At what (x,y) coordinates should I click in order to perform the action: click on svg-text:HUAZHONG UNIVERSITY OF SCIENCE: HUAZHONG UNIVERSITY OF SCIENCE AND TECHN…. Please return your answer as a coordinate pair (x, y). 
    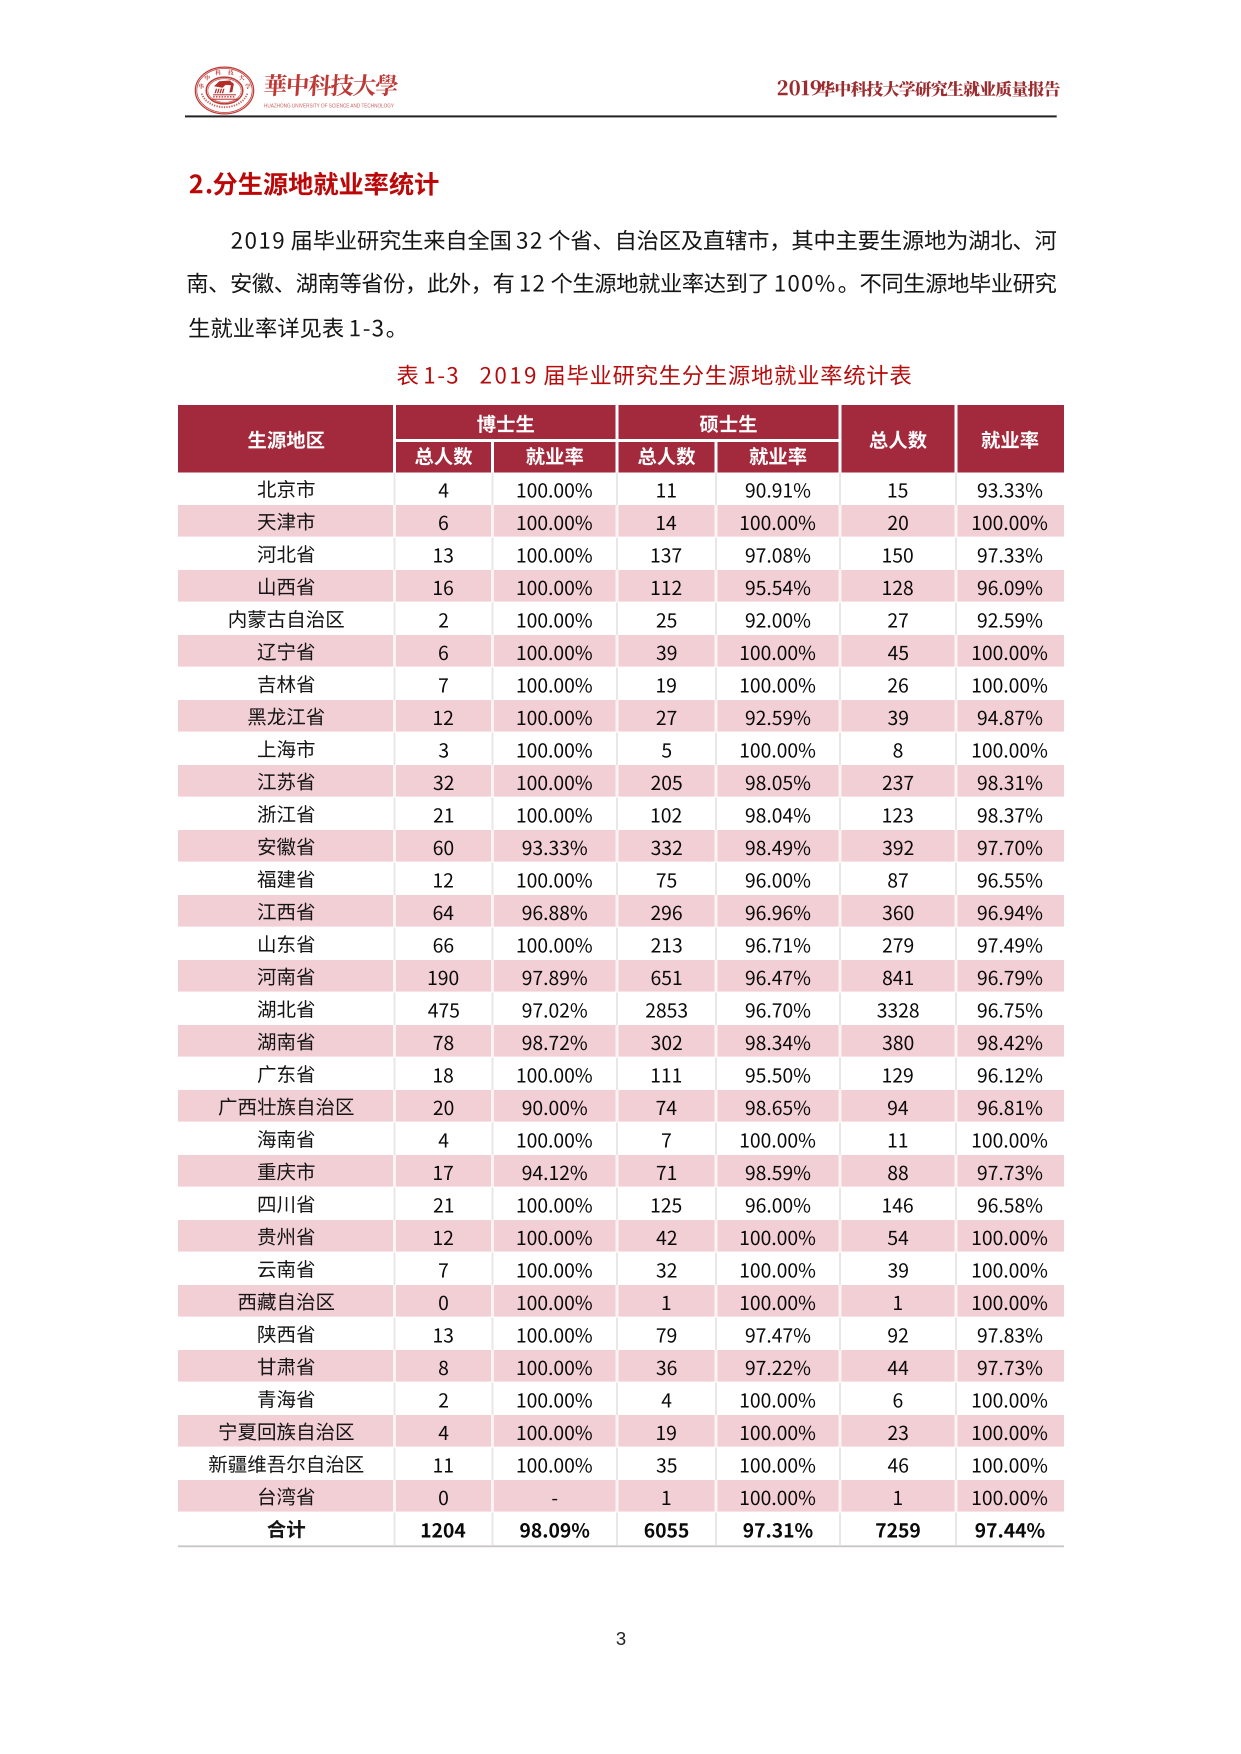
    Looking at the image, I should click on (329, 107).